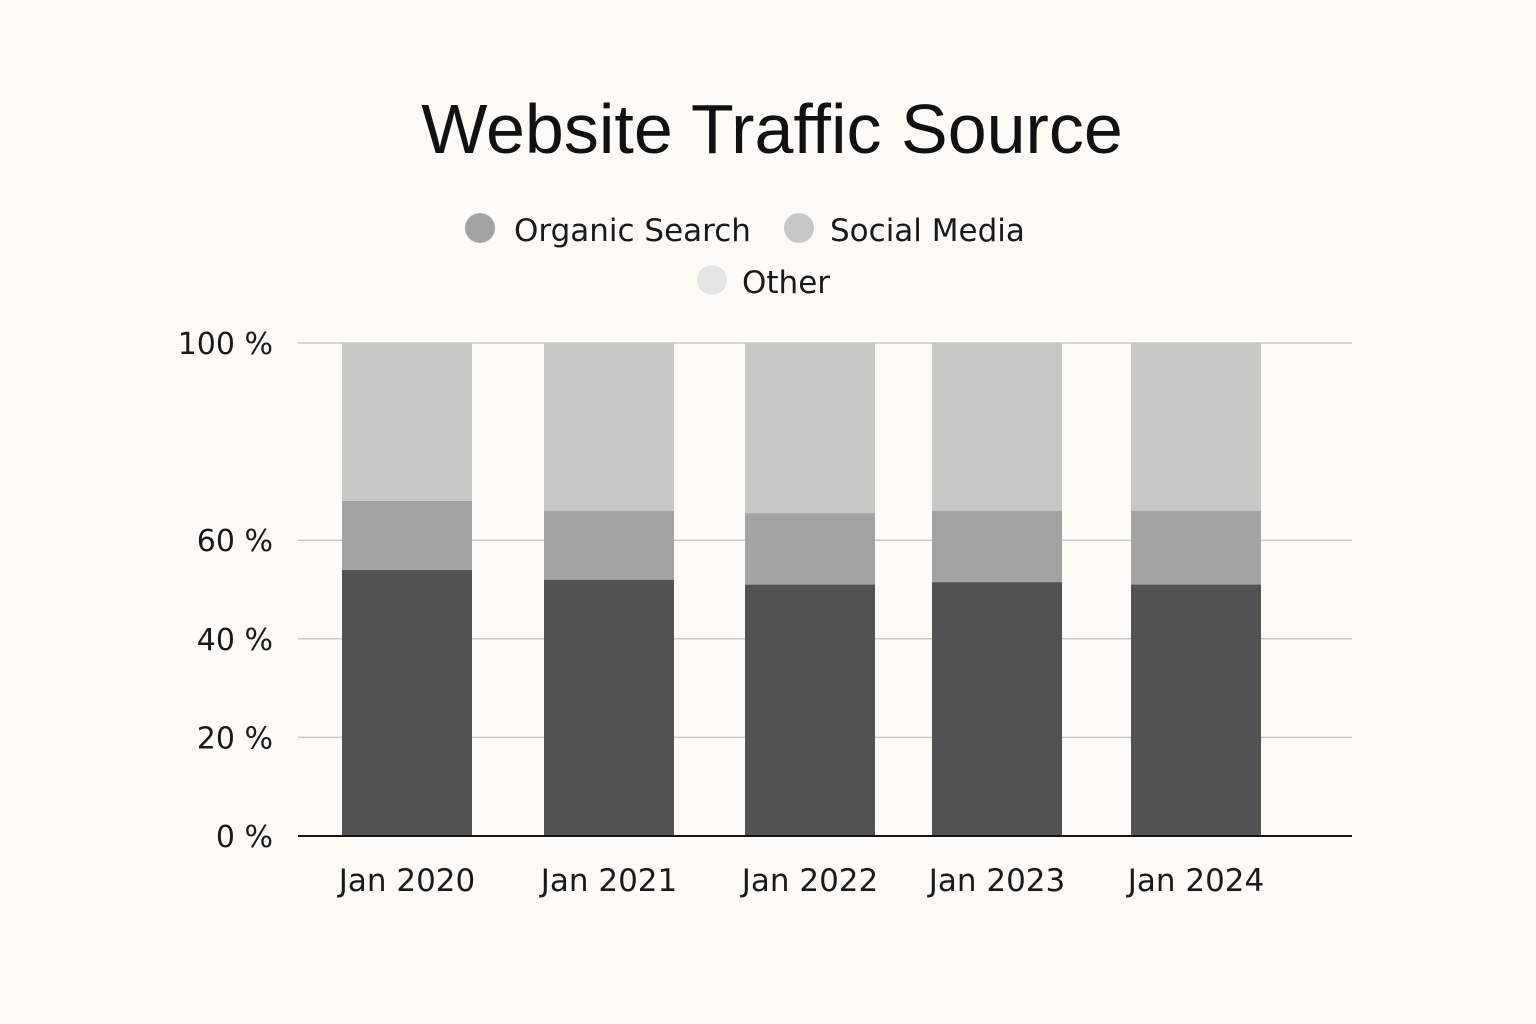  Describe the element at coordinates (927, 231) in the screenshot. I see `legend-label-social-media: Social Media` at that location.